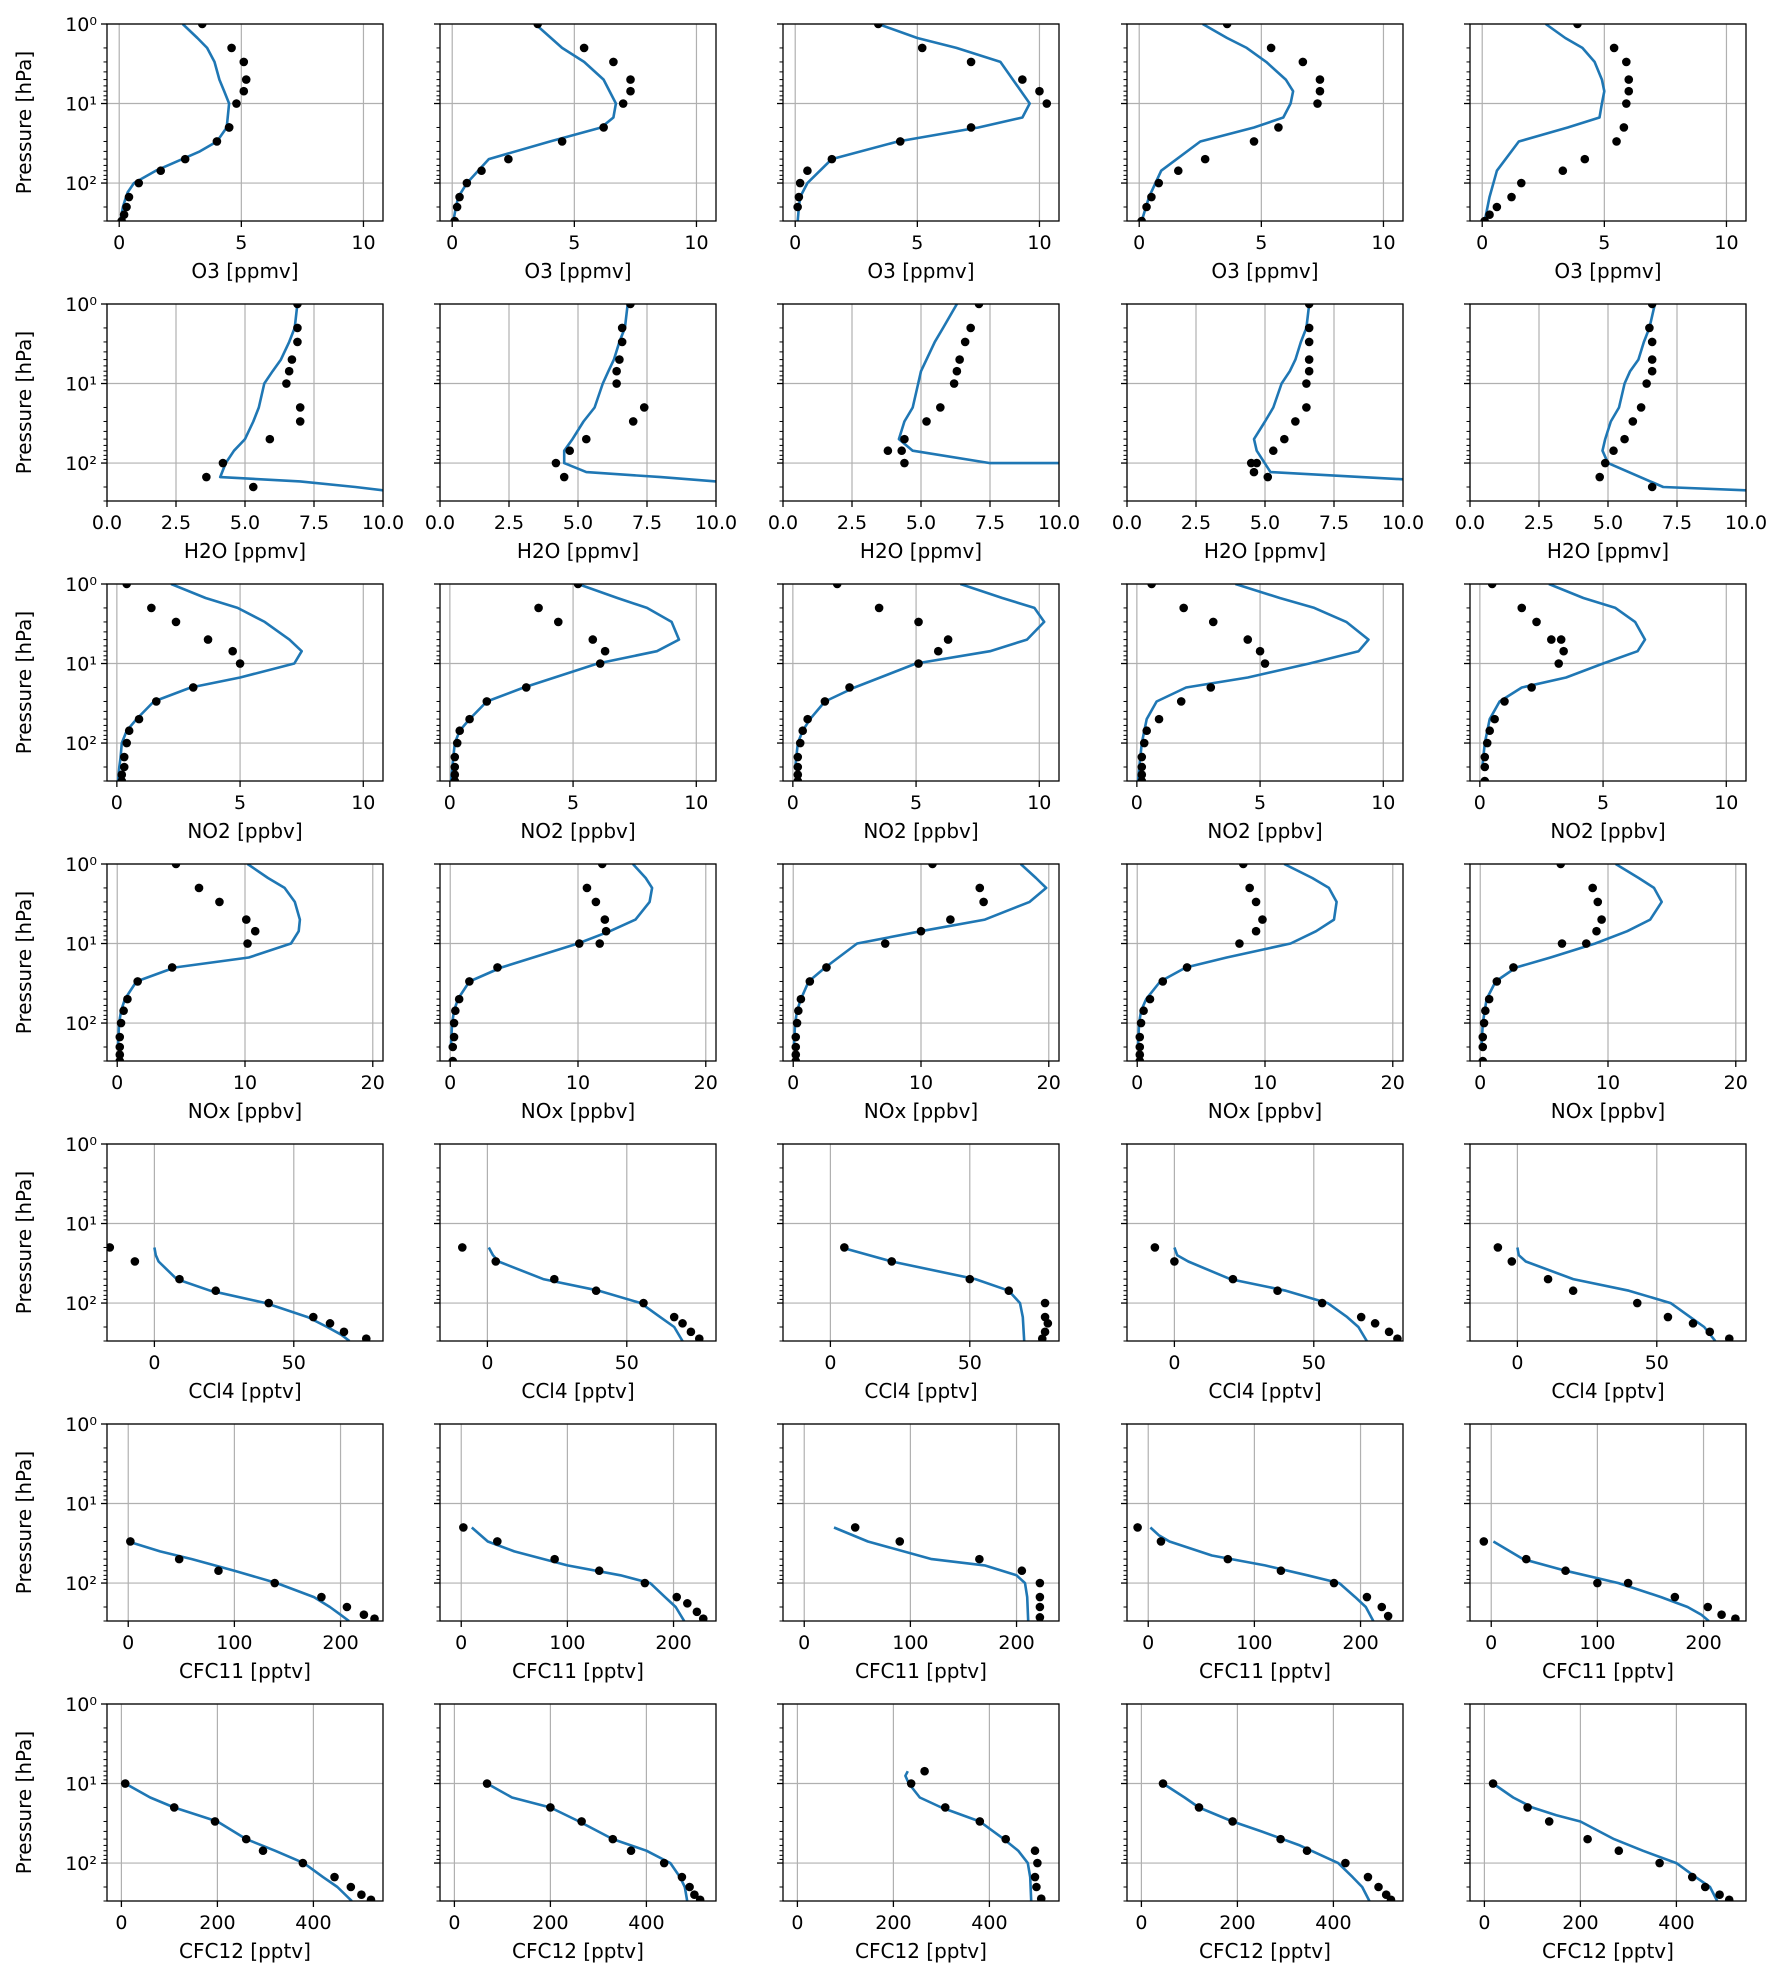  Describe the element at coordinates (1657, 1363) in the screenshot. I see `x-tick-label: 50` at that location.